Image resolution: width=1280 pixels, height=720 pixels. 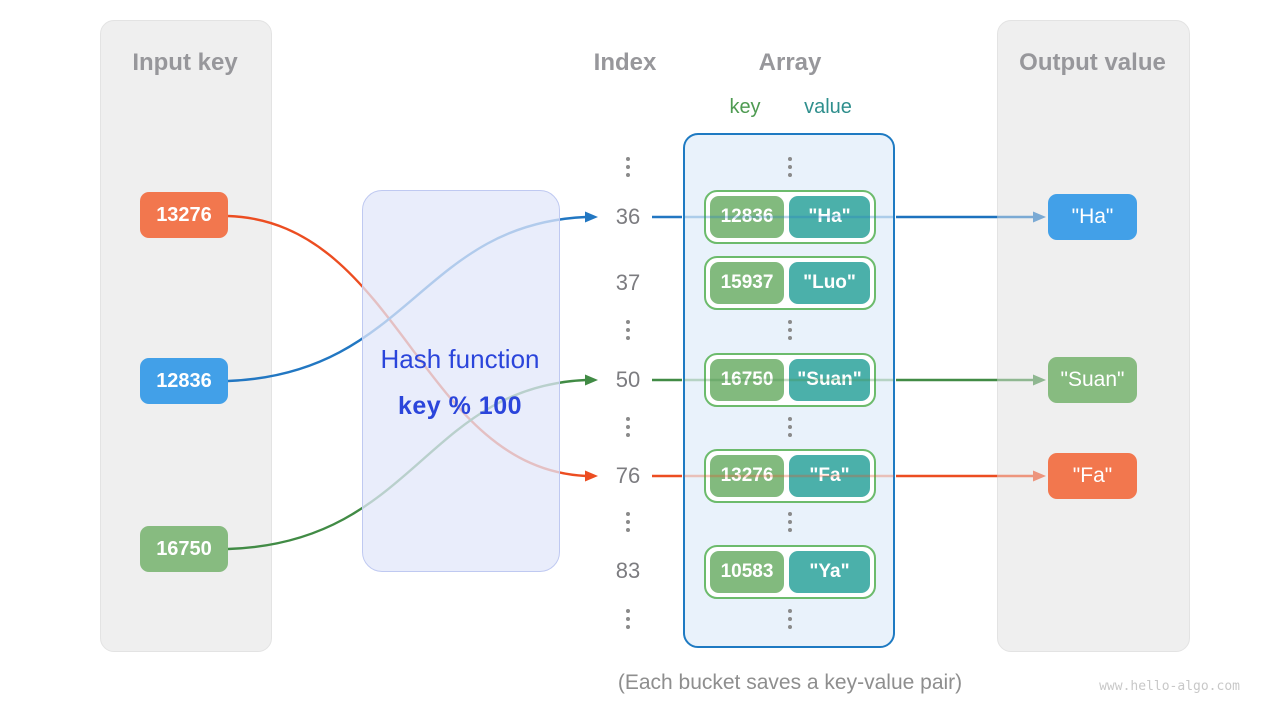 I want to click on output-value-ha: "Ha", so click(x=1092, y=217).